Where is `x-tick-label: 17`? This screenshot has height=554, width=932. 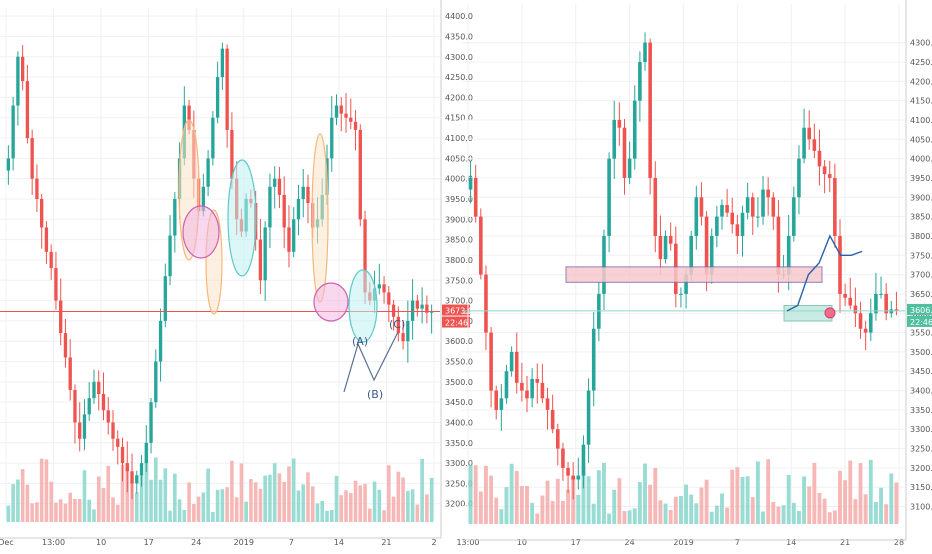 x-tick-label: 17 is located at coordinates (576, 542).